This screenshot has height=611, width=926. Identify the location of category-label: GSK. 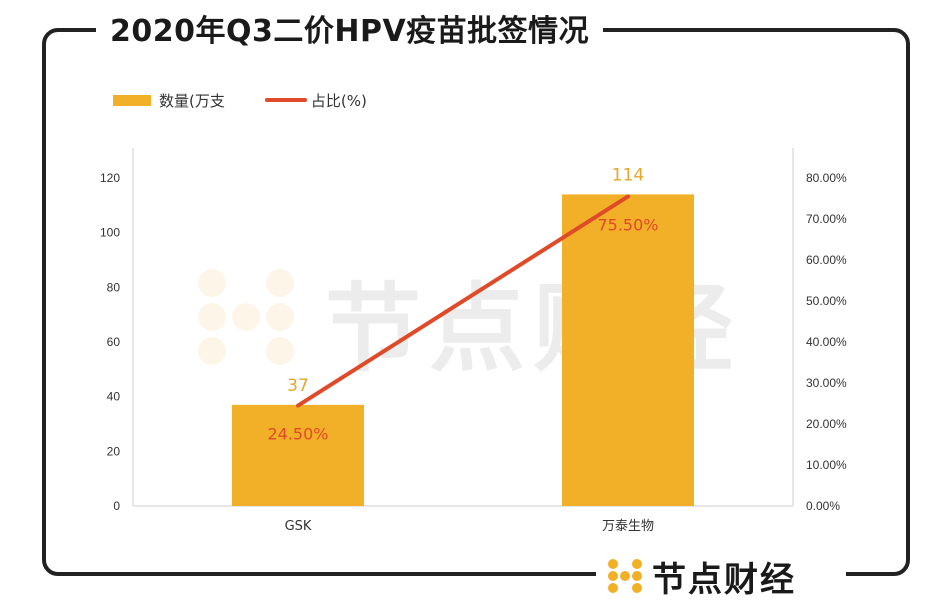
(298, 526).